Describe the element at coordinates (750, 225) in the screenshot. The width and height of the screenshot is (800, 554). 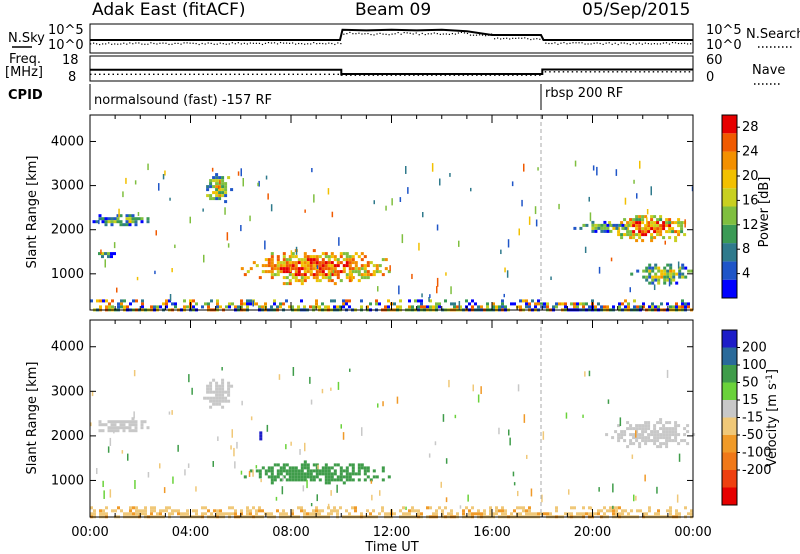
I see `power-colorbar-tick-label: 12` at that location.